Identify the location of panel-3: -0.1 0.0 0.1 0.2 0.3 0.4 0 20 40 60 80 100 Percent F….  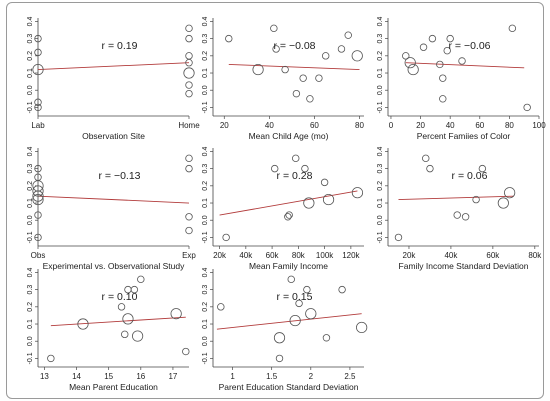
(461, 78).